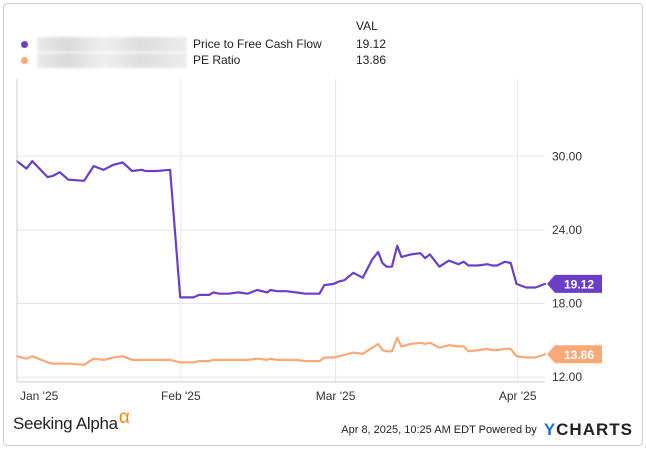  Describe the element at coordinates (371, 60) in the screenshot. I see `legend-value-pe: 13.86` at that location.